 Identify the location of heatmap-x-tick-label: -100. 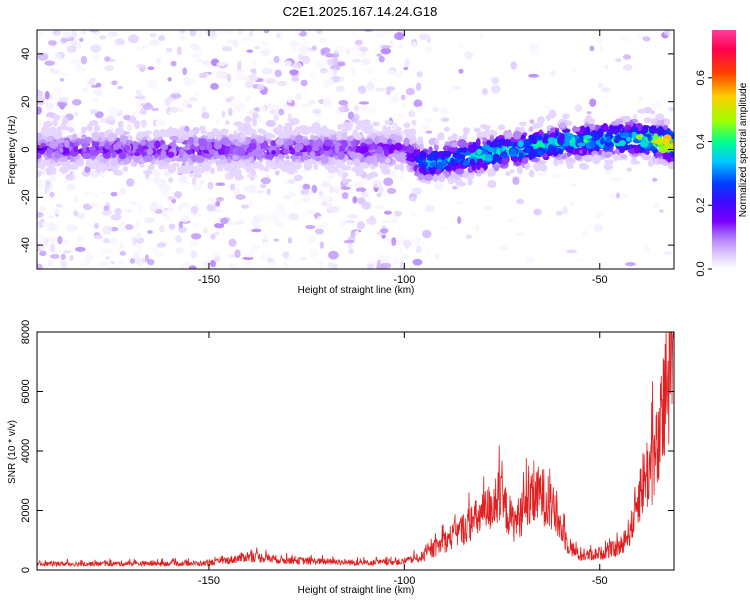
(404, 280).